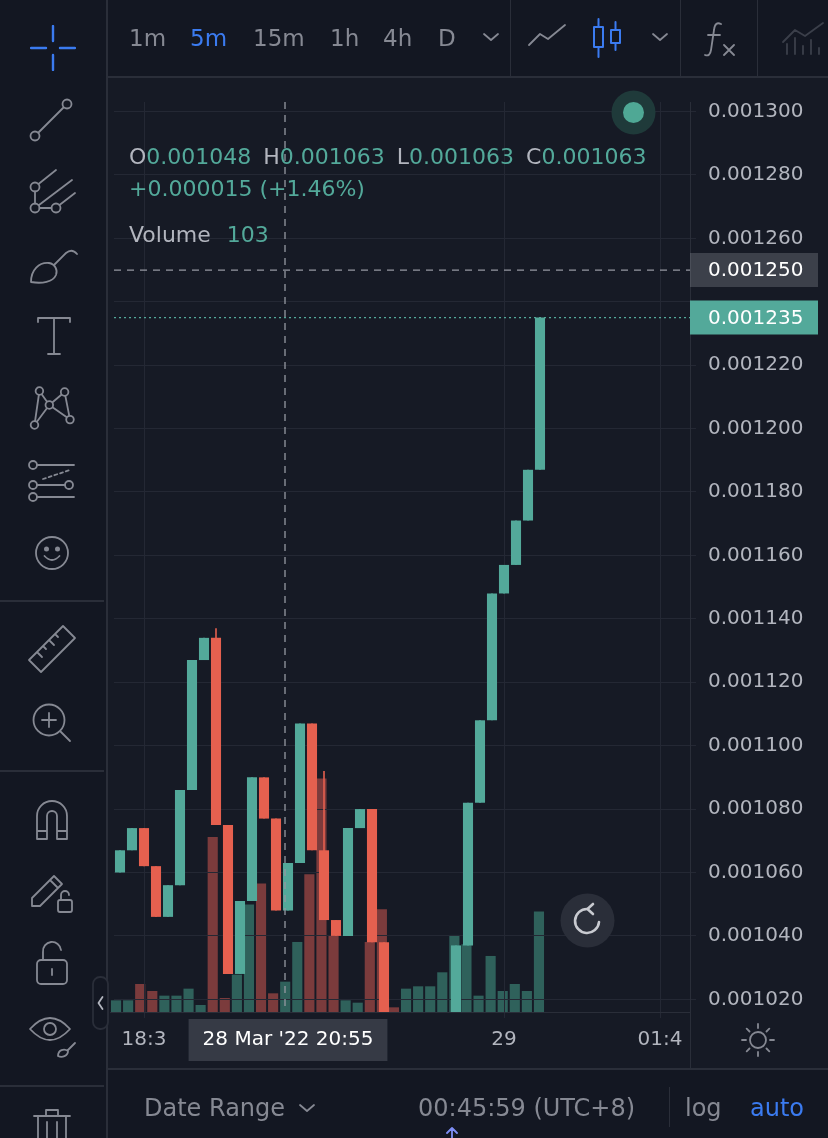  What do you see at coordinates (288, 1038) in the screenshot?
I see `x-tick-label: 28 Mar '22 20:55` at bounding box center [288, 1038].